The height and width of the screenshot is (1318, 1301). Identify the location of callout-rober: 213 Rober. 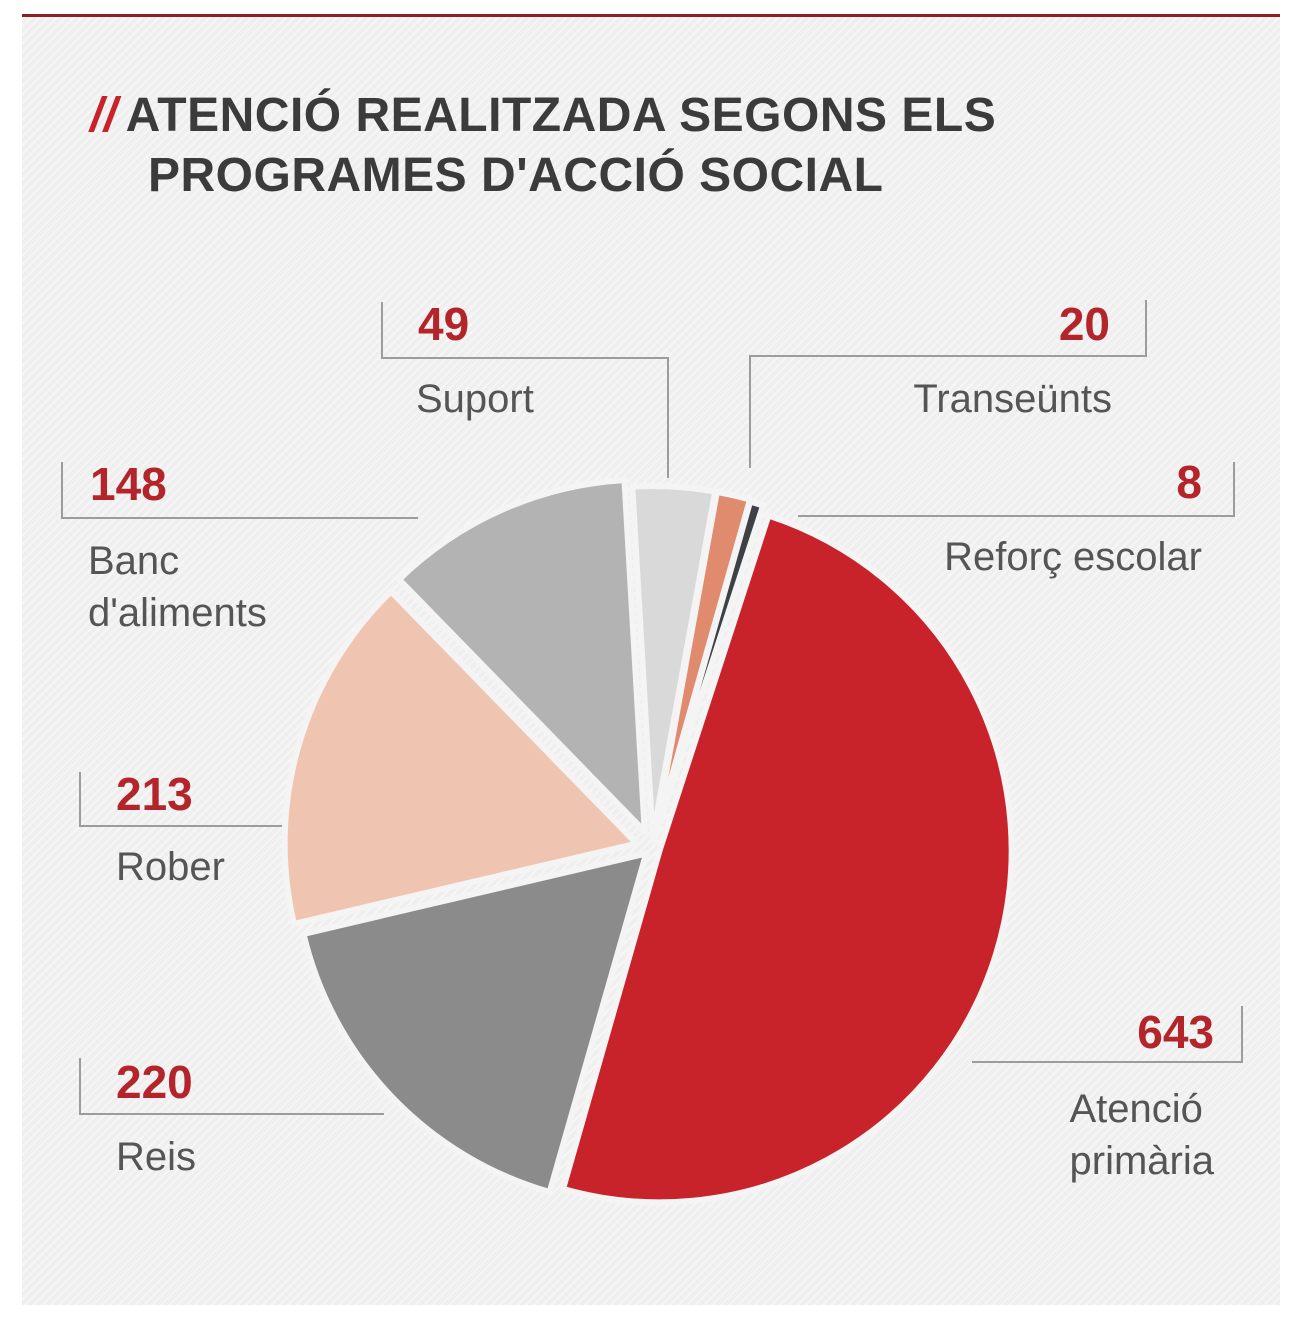
(180, 828).